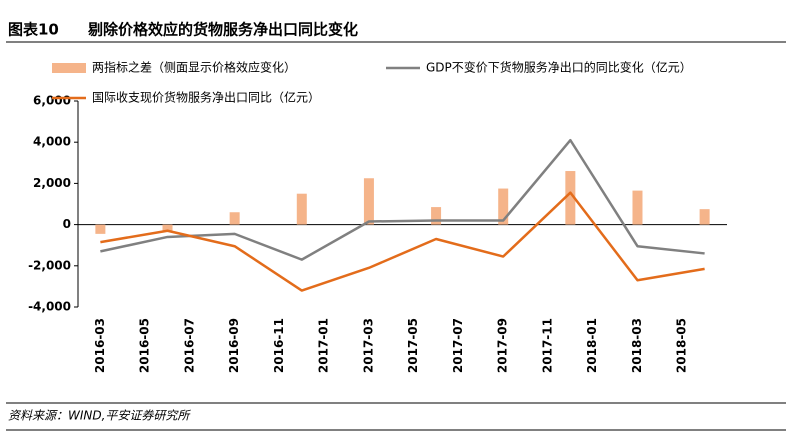  I want to click on x-tick-label: 2016-03, so click(100, 345).